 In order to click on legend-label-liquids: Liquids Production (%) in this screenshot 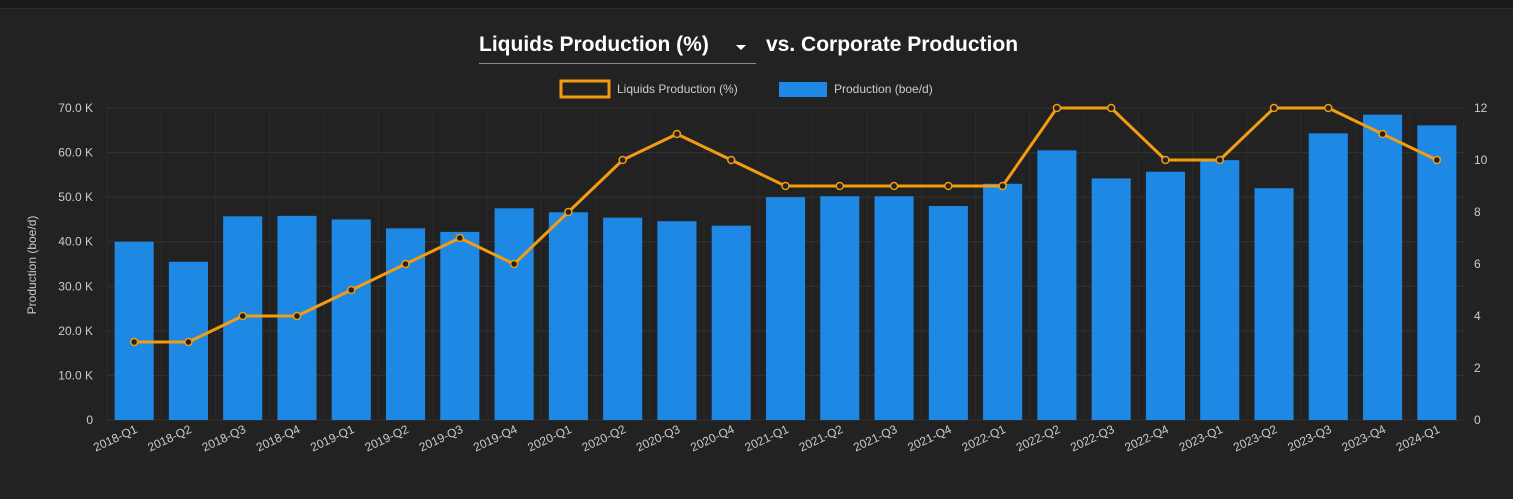, I will do `click(677, 89)`.